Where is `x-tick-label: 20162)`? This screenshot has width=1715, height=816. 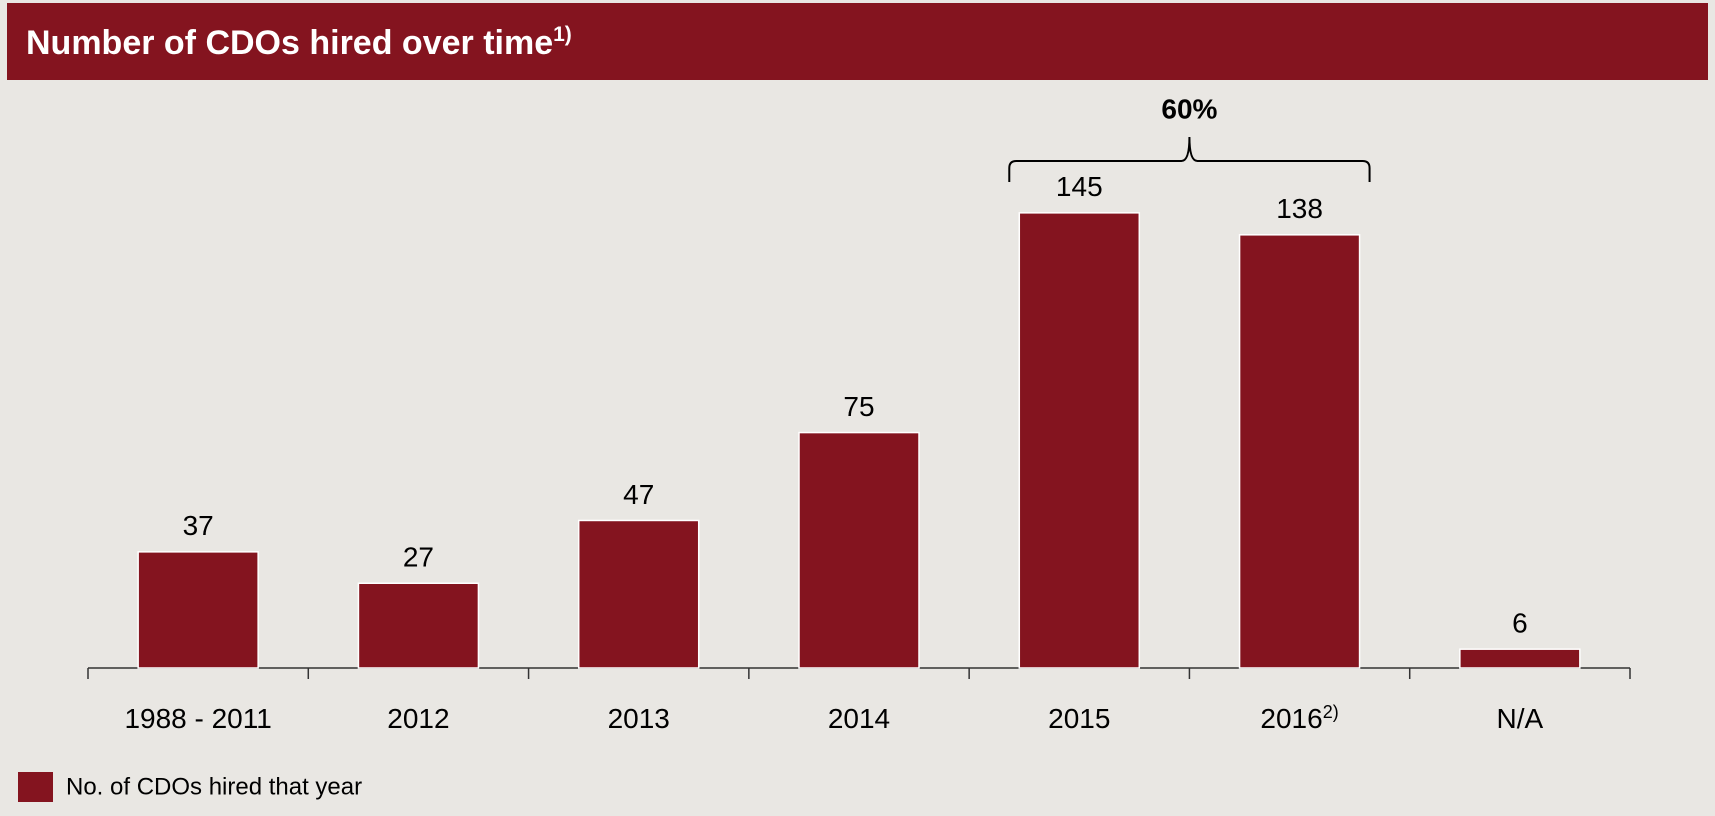 x-tick-label: 20162) is located at coordinates (1299, 718).